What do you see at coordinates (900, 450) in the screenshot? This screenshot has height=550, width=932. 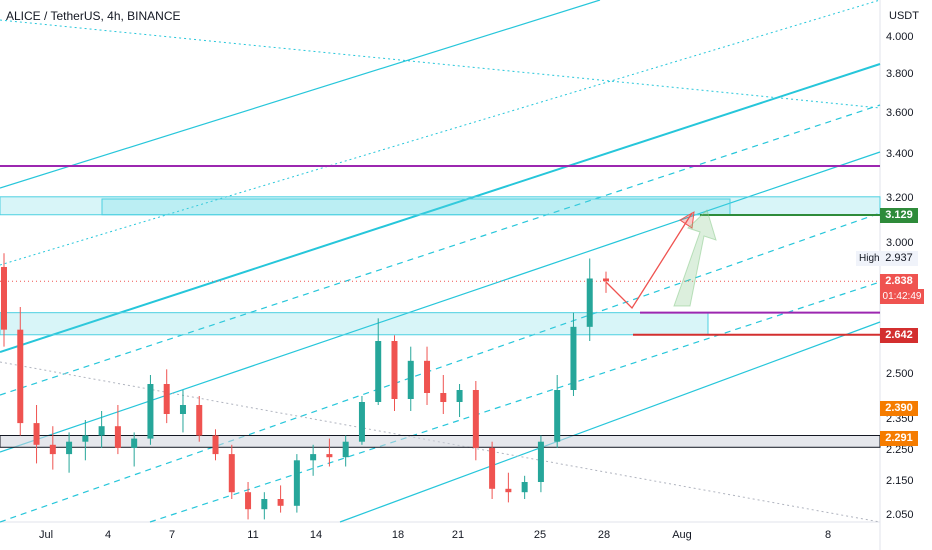 I see `y-tick-label: 2.250` at bounding box center [900, 450].